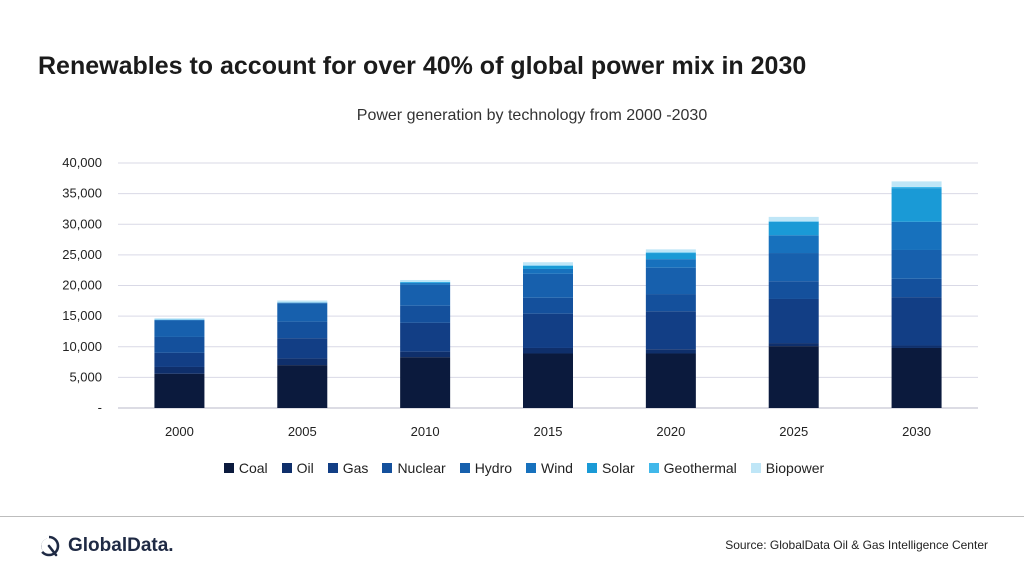 This screenshot has height=586, width=1024. I want to click on bar-segment-oil-2010, so click(425, 354).